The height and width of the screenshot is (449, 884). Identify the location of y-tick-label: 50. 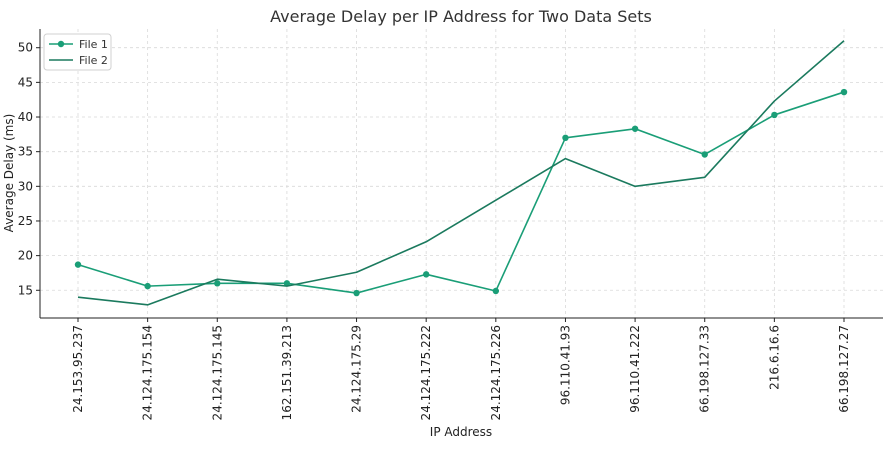
(25, 48).